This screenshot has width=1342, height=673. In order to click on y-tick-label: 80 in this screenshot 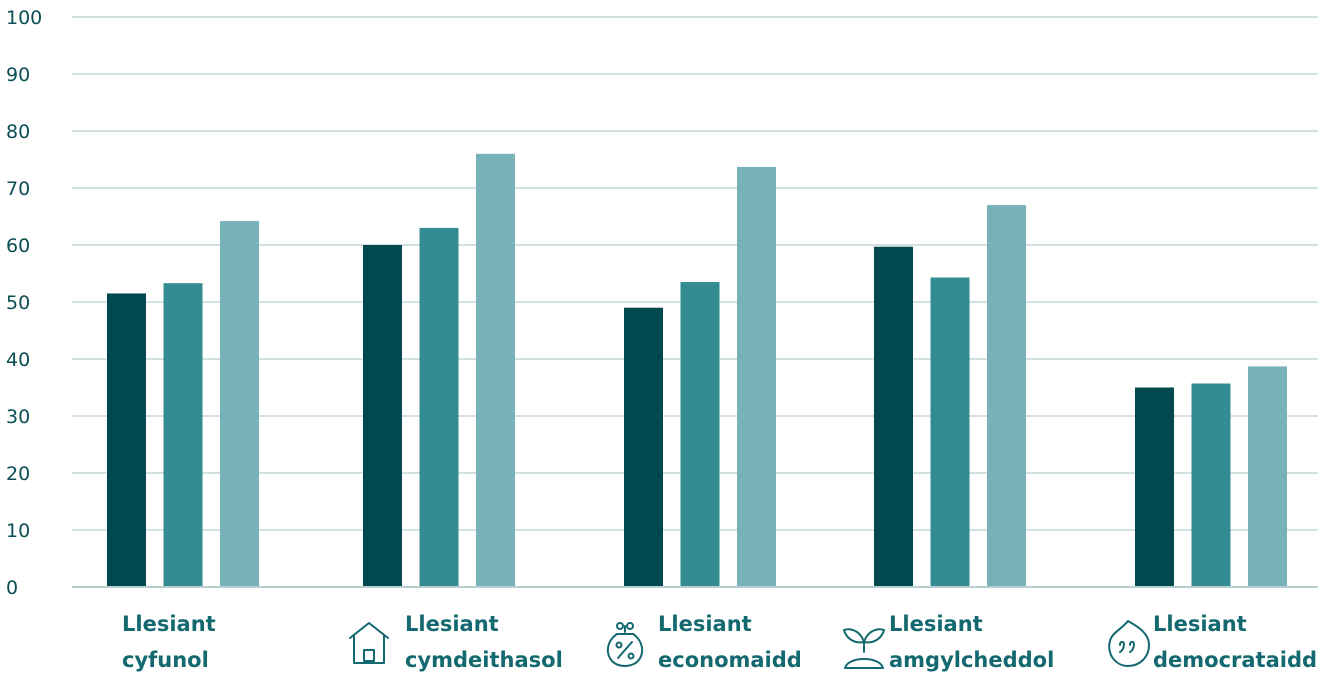, I will do `click(18, 132)`.